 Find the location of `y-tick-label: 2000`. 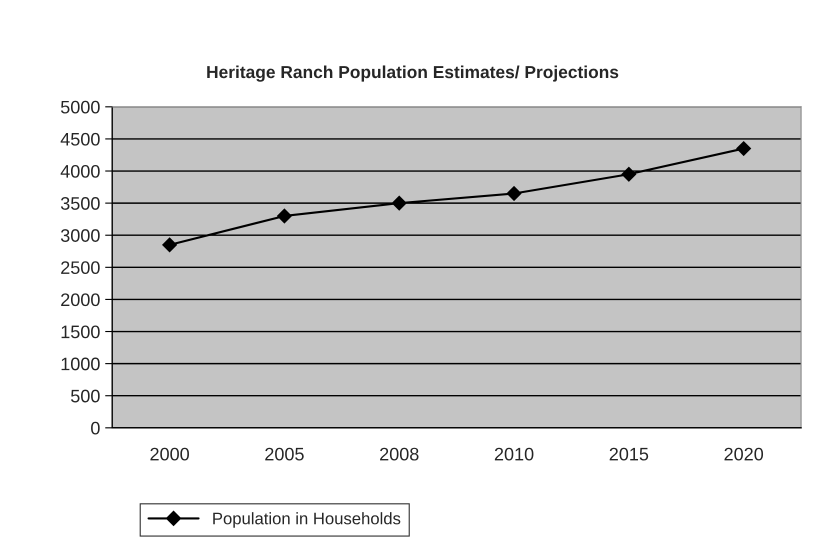

y-tick-label: 2000 is located at coordinates (80, 299).